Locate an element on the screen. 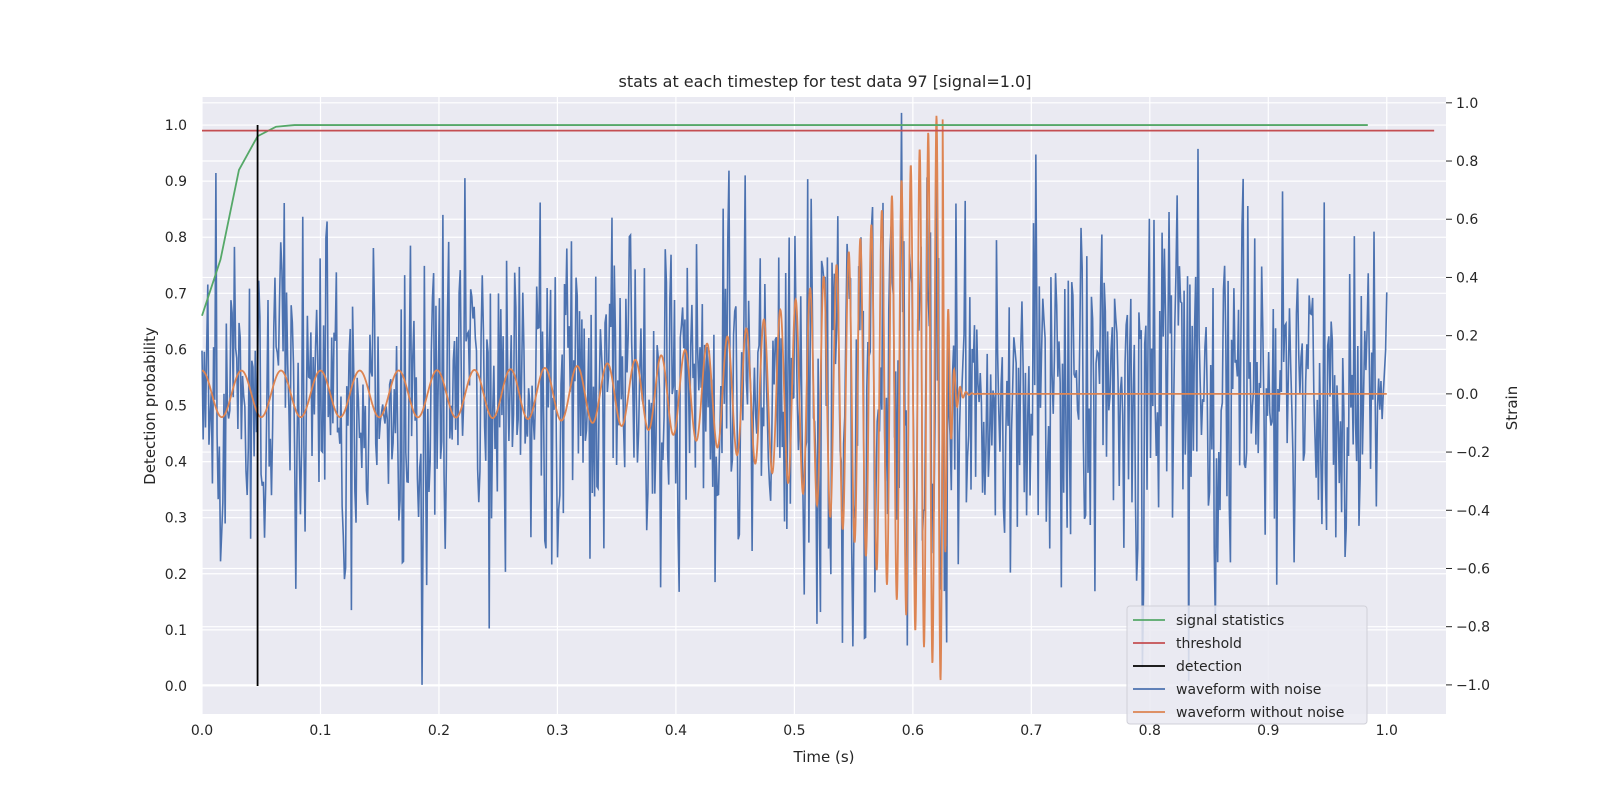  x-tick-label: 0.9 is located at coordinates (1268, 731).